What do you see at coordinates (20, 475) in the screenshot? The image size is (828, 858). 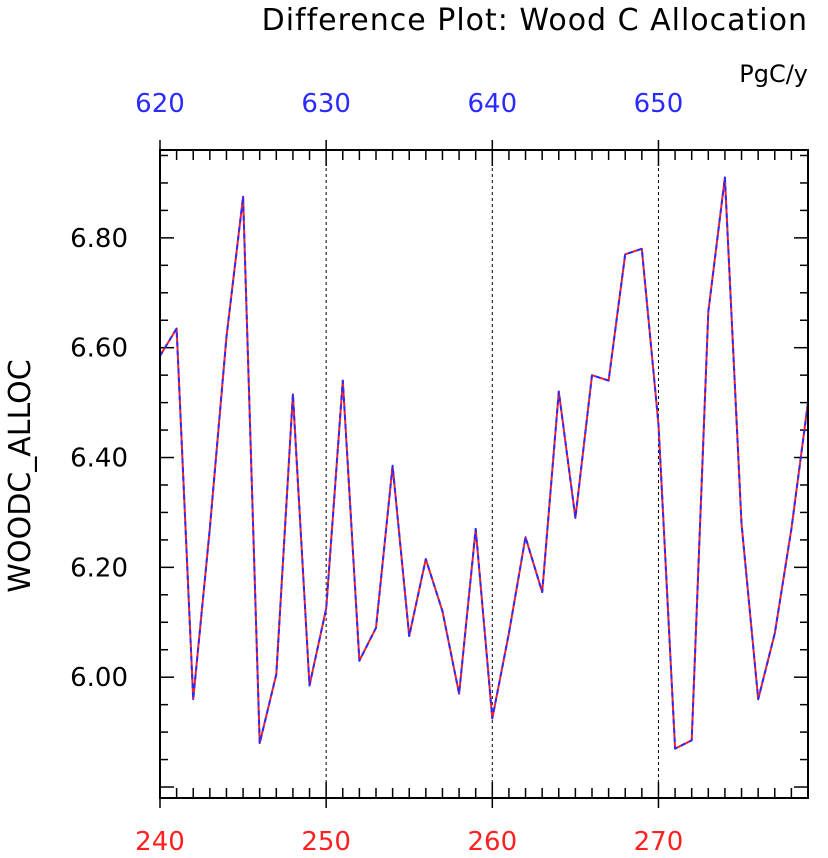 I see `y-axis-label: WOODC_ALLOC` at bounding box center [20, 475].